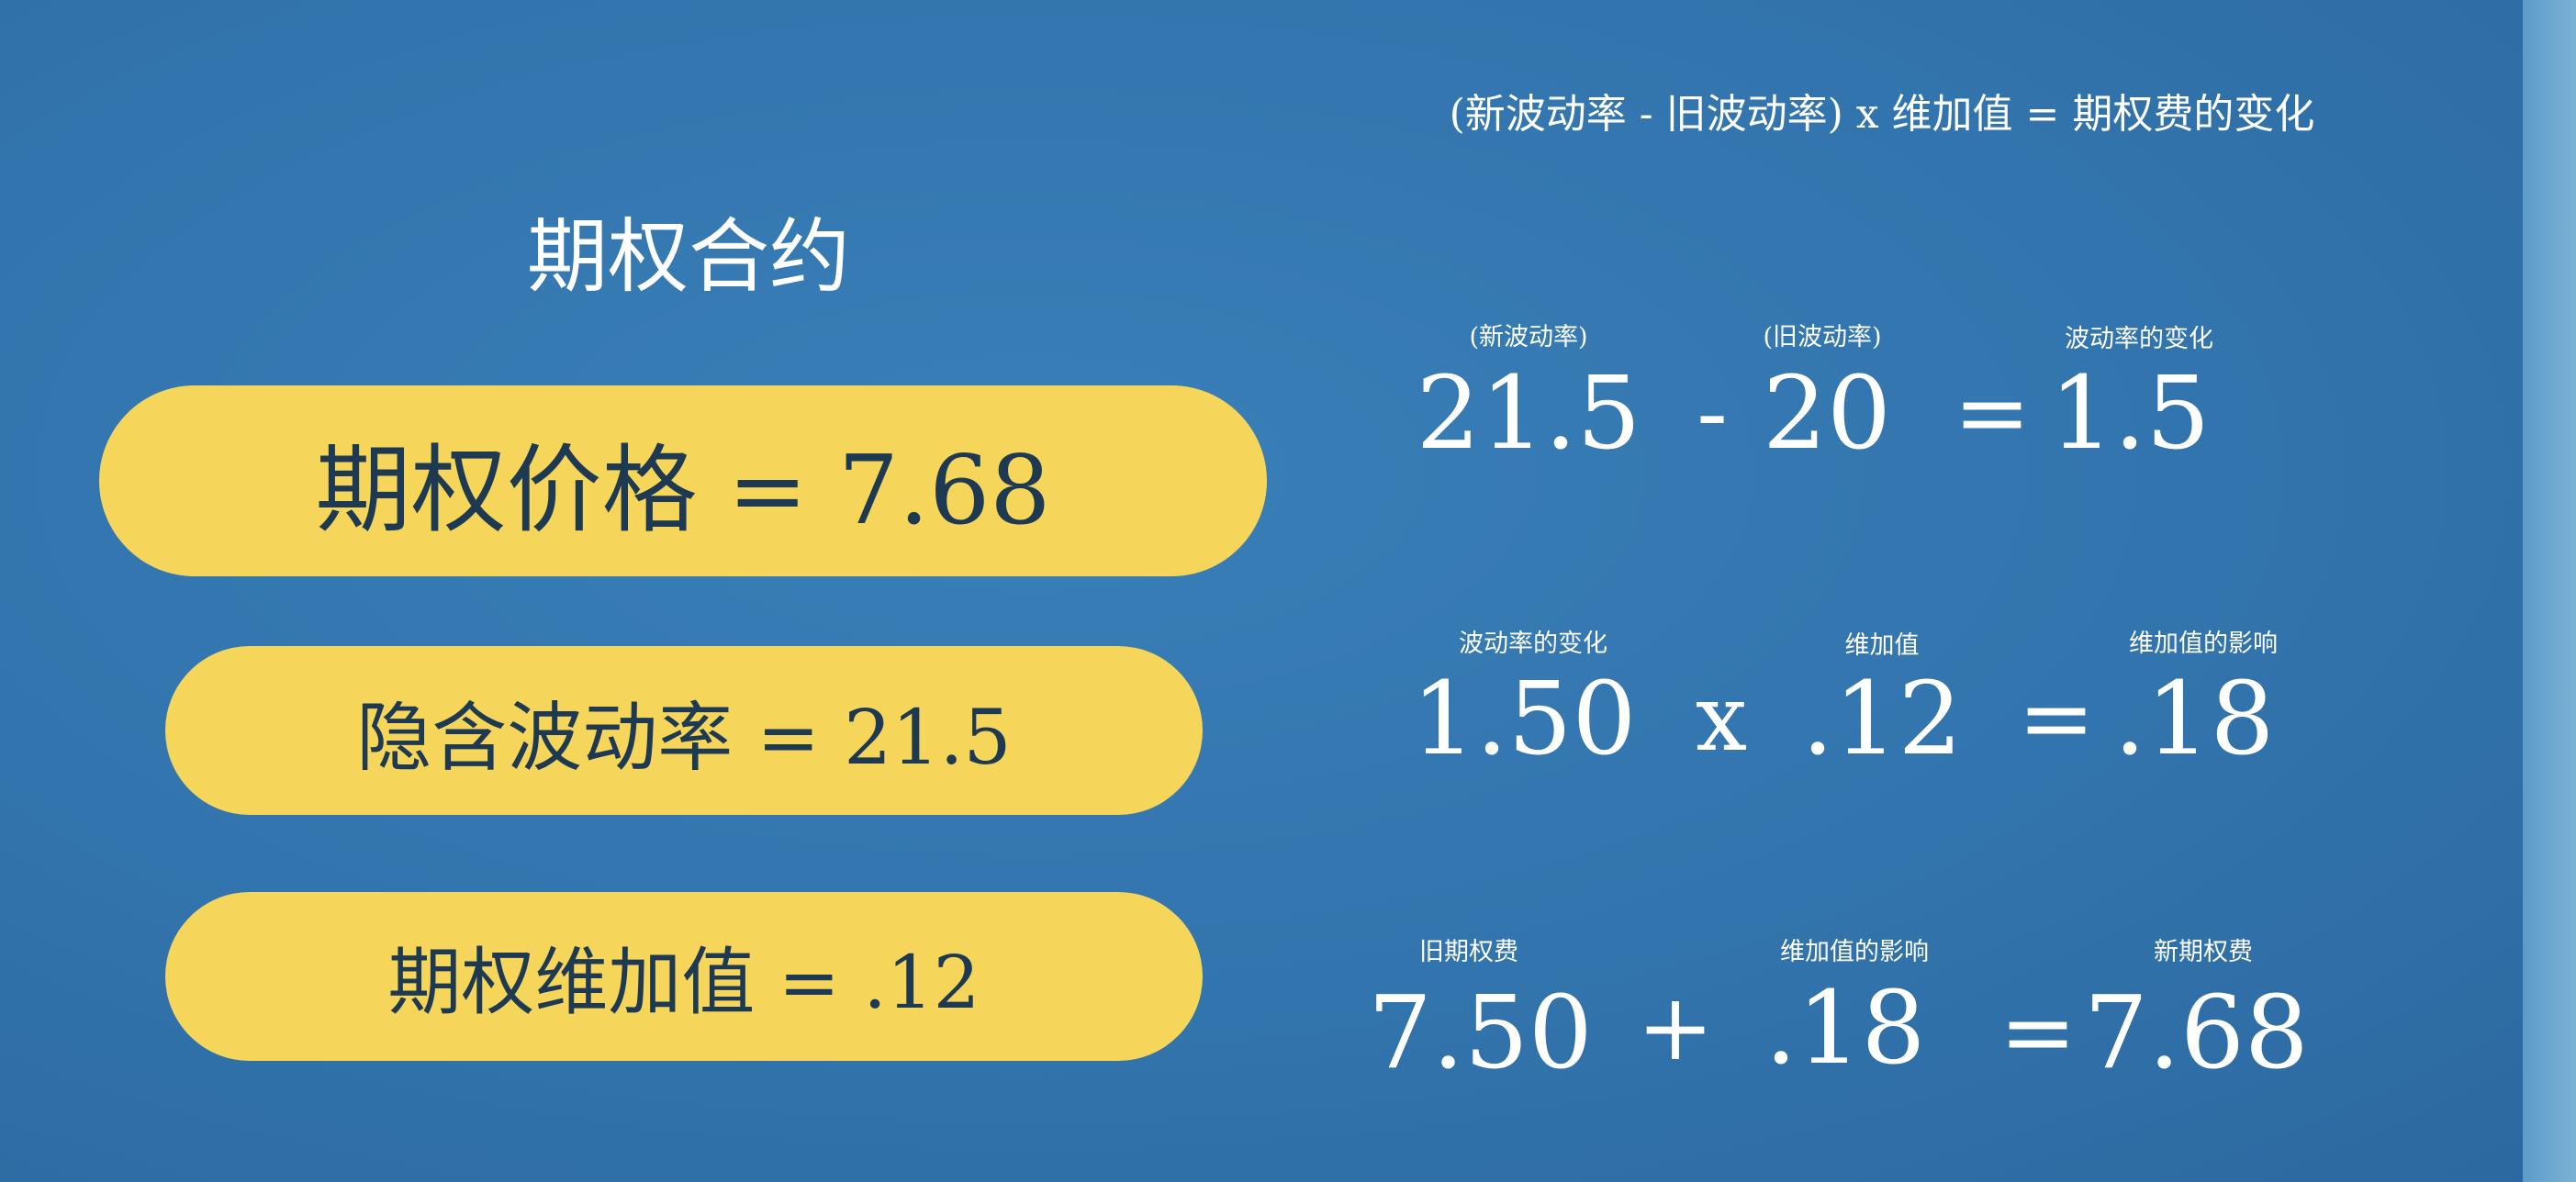 This screenshot has height=1182, width=2576. Describe the element at coordinates (1992, 412) in the screenshot. I see `row1-equals-operator: =` at that location.